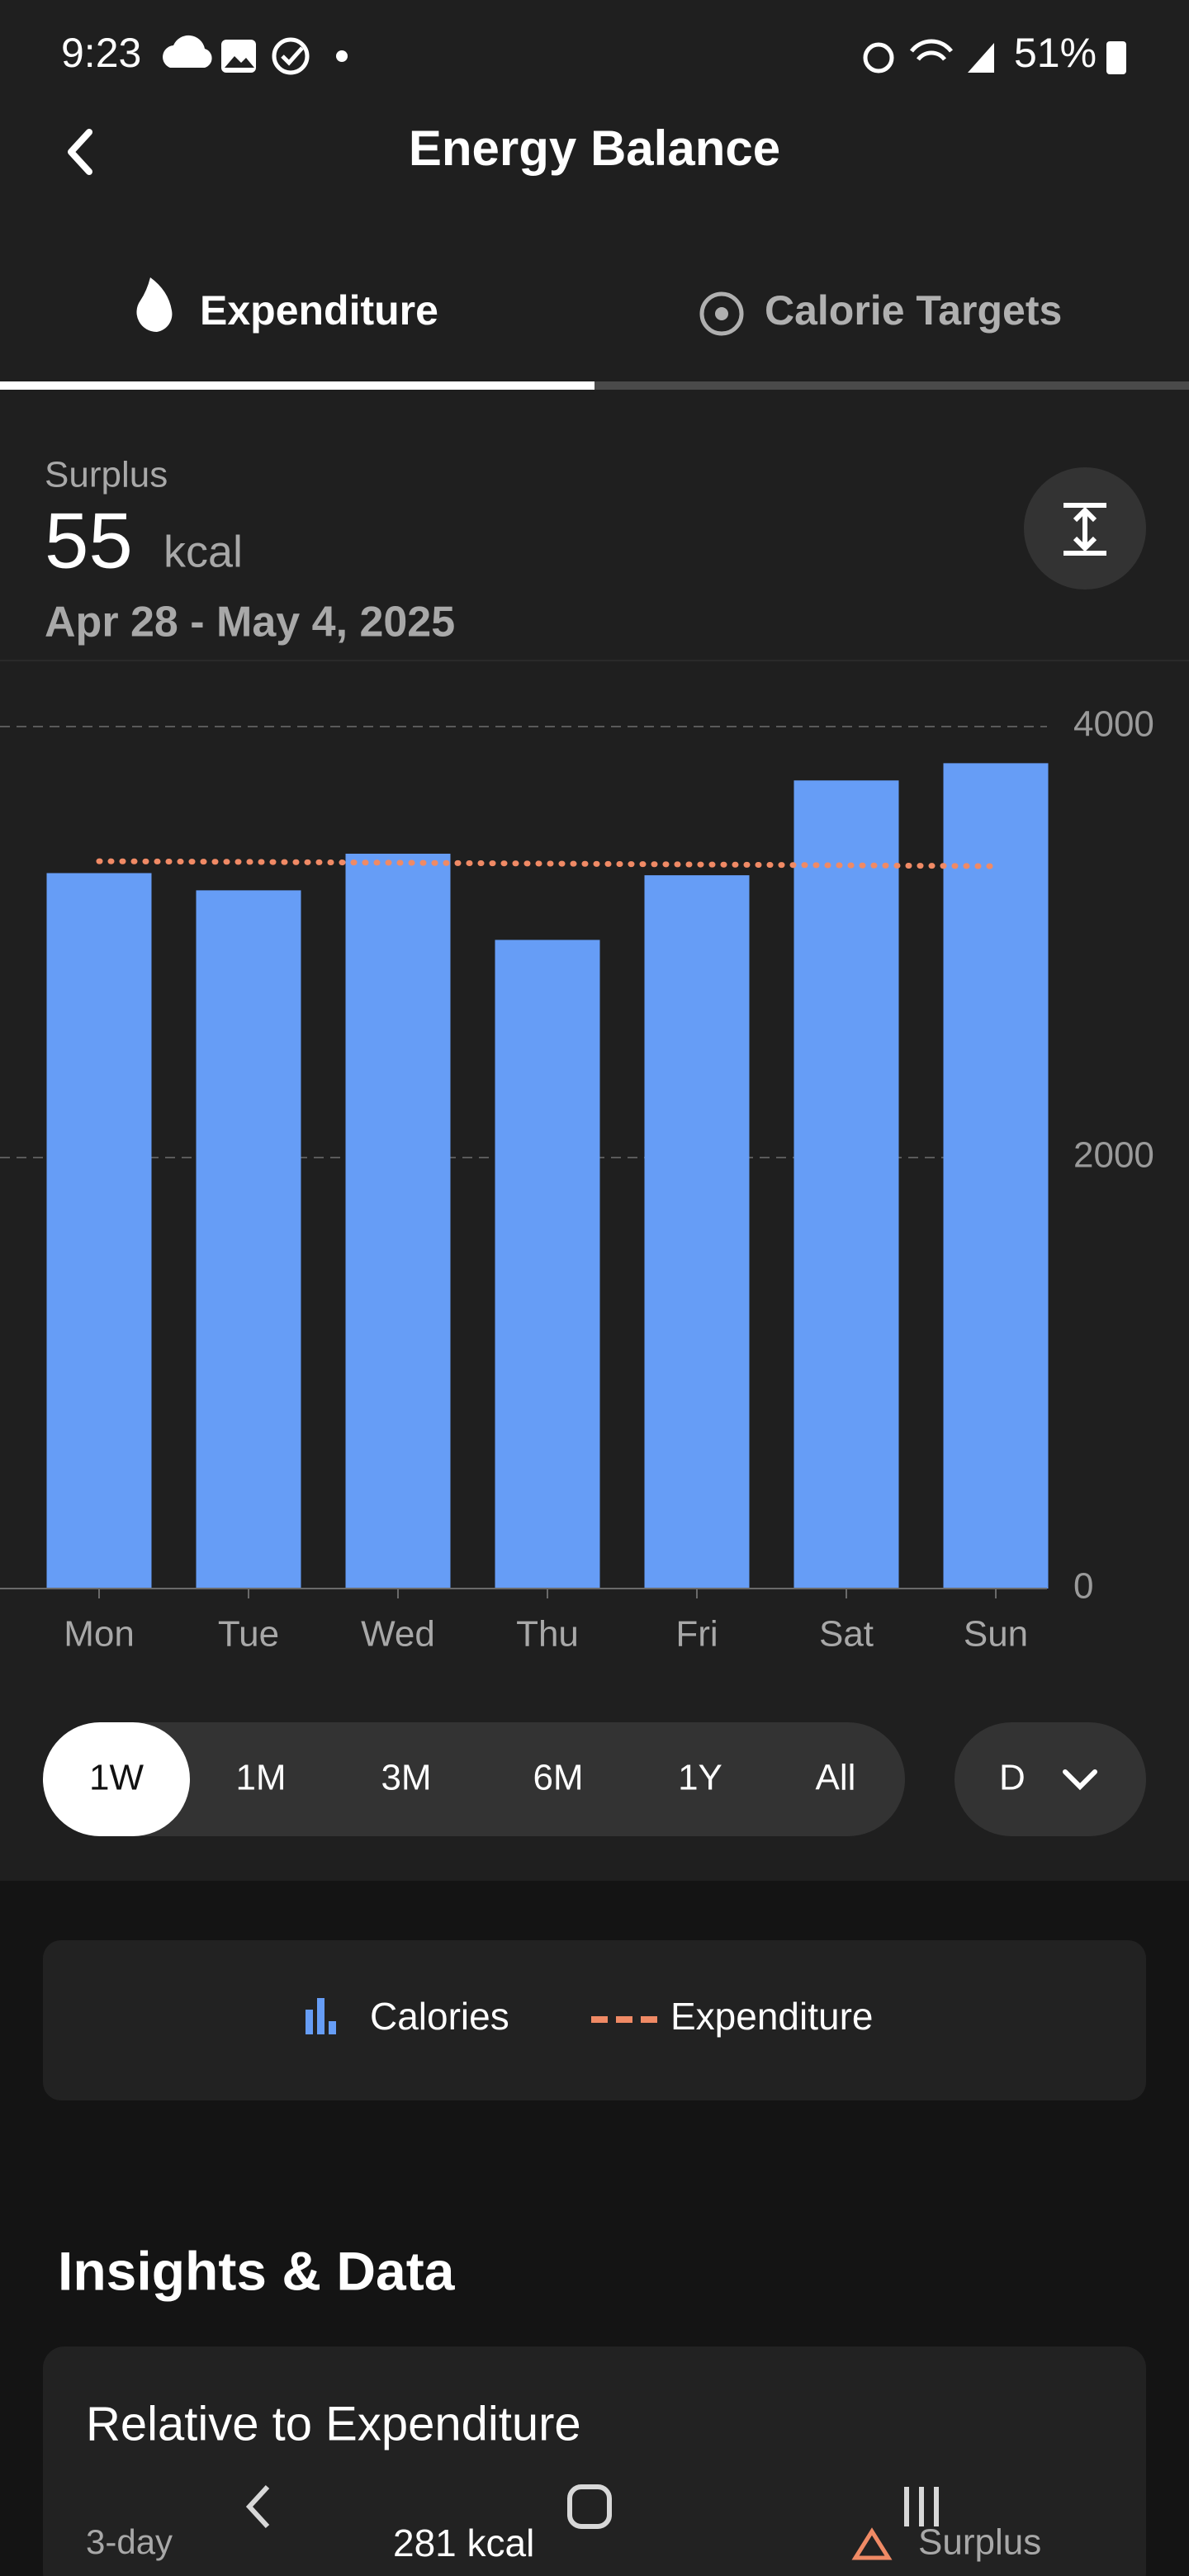 This screenshot has width=1189, height=2576. What do you see at coordinates (846, 1634) in the screenshot?
I see `x-tick-label: Sat` at bounding box center [846, 1634].